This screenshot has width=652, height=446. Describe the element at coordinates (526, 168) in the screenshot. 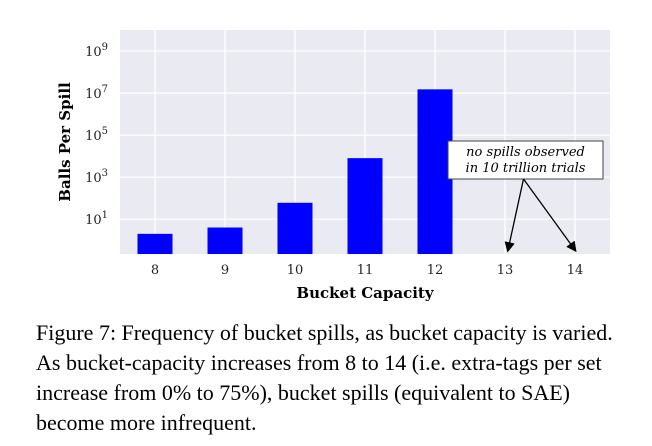

I see `annotation-line-2: in 10 trillion trials` at that location.